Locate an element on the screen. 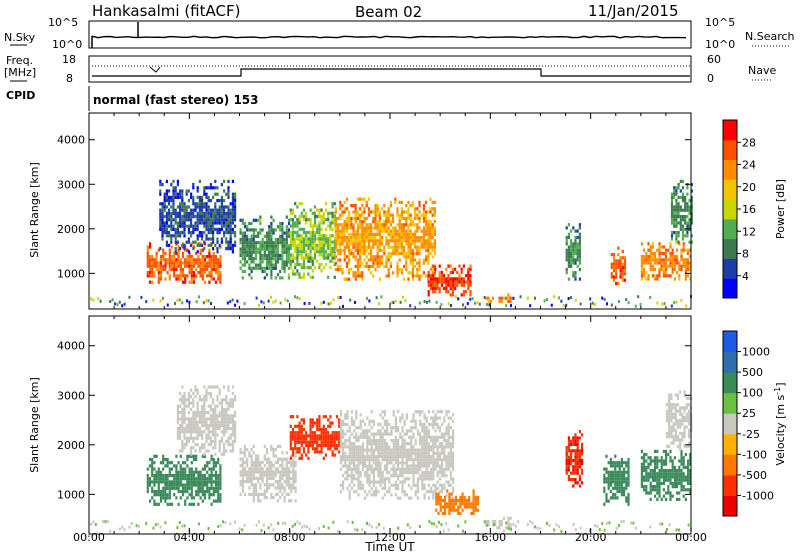  nsky-label: N.Sky is located at coordinates (20, 37).